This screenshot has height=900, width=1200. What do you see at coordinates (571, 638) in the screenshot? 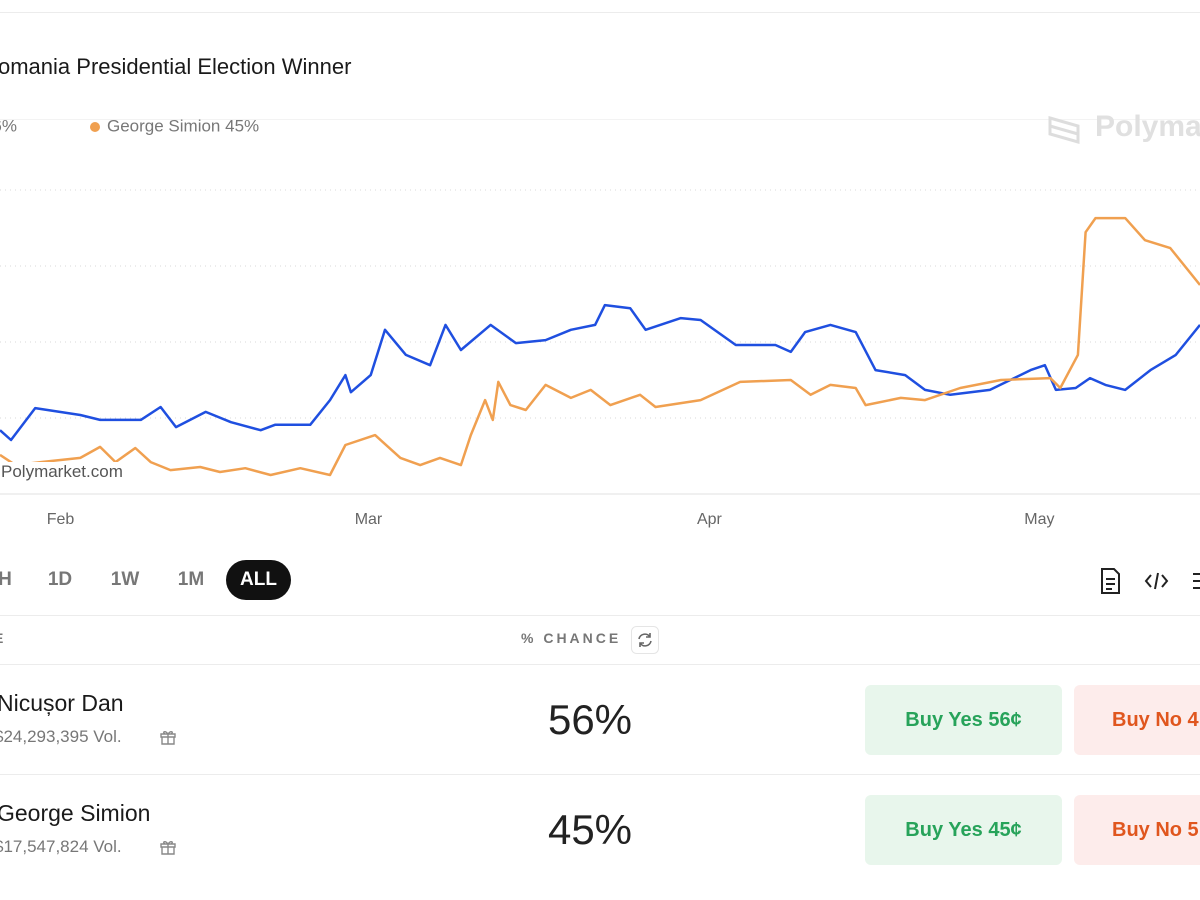
I see `column-header: % CHANCE` at bounding box center [571, 638].